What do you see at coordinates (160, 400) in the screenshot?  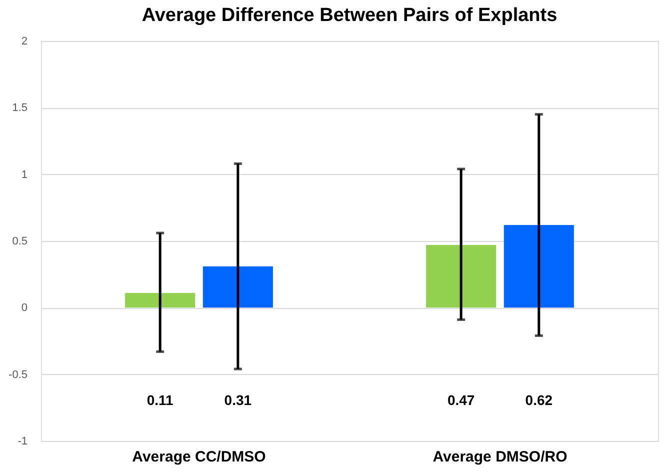 I see `annotation: 0.11` at bounding box center [160, 400].